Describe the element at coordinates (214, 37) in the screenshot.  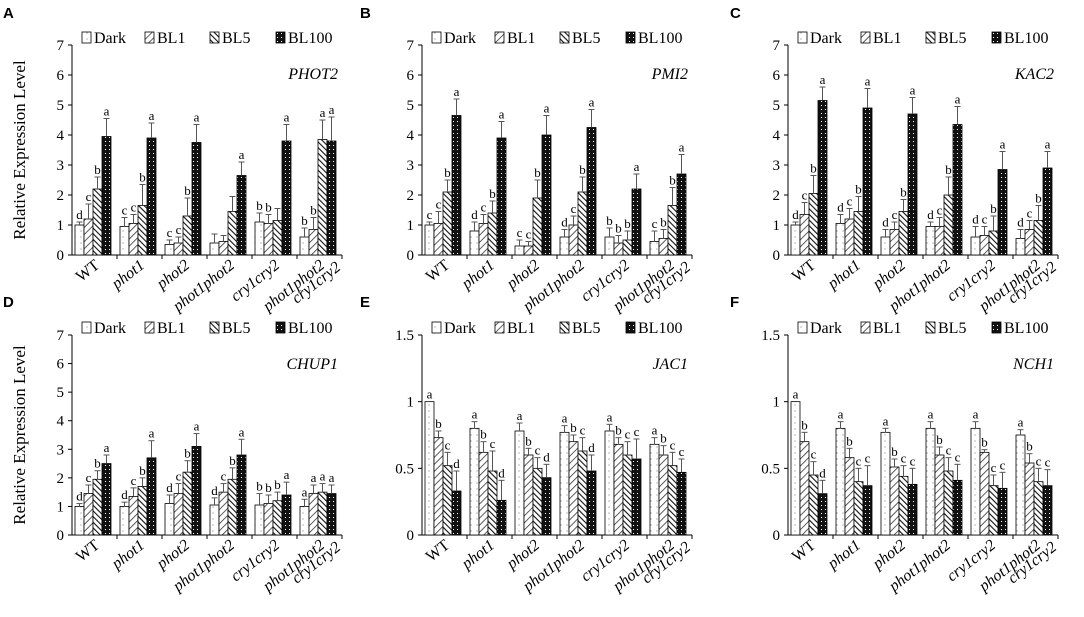
I see `legend-swatch-bl5` at that location.